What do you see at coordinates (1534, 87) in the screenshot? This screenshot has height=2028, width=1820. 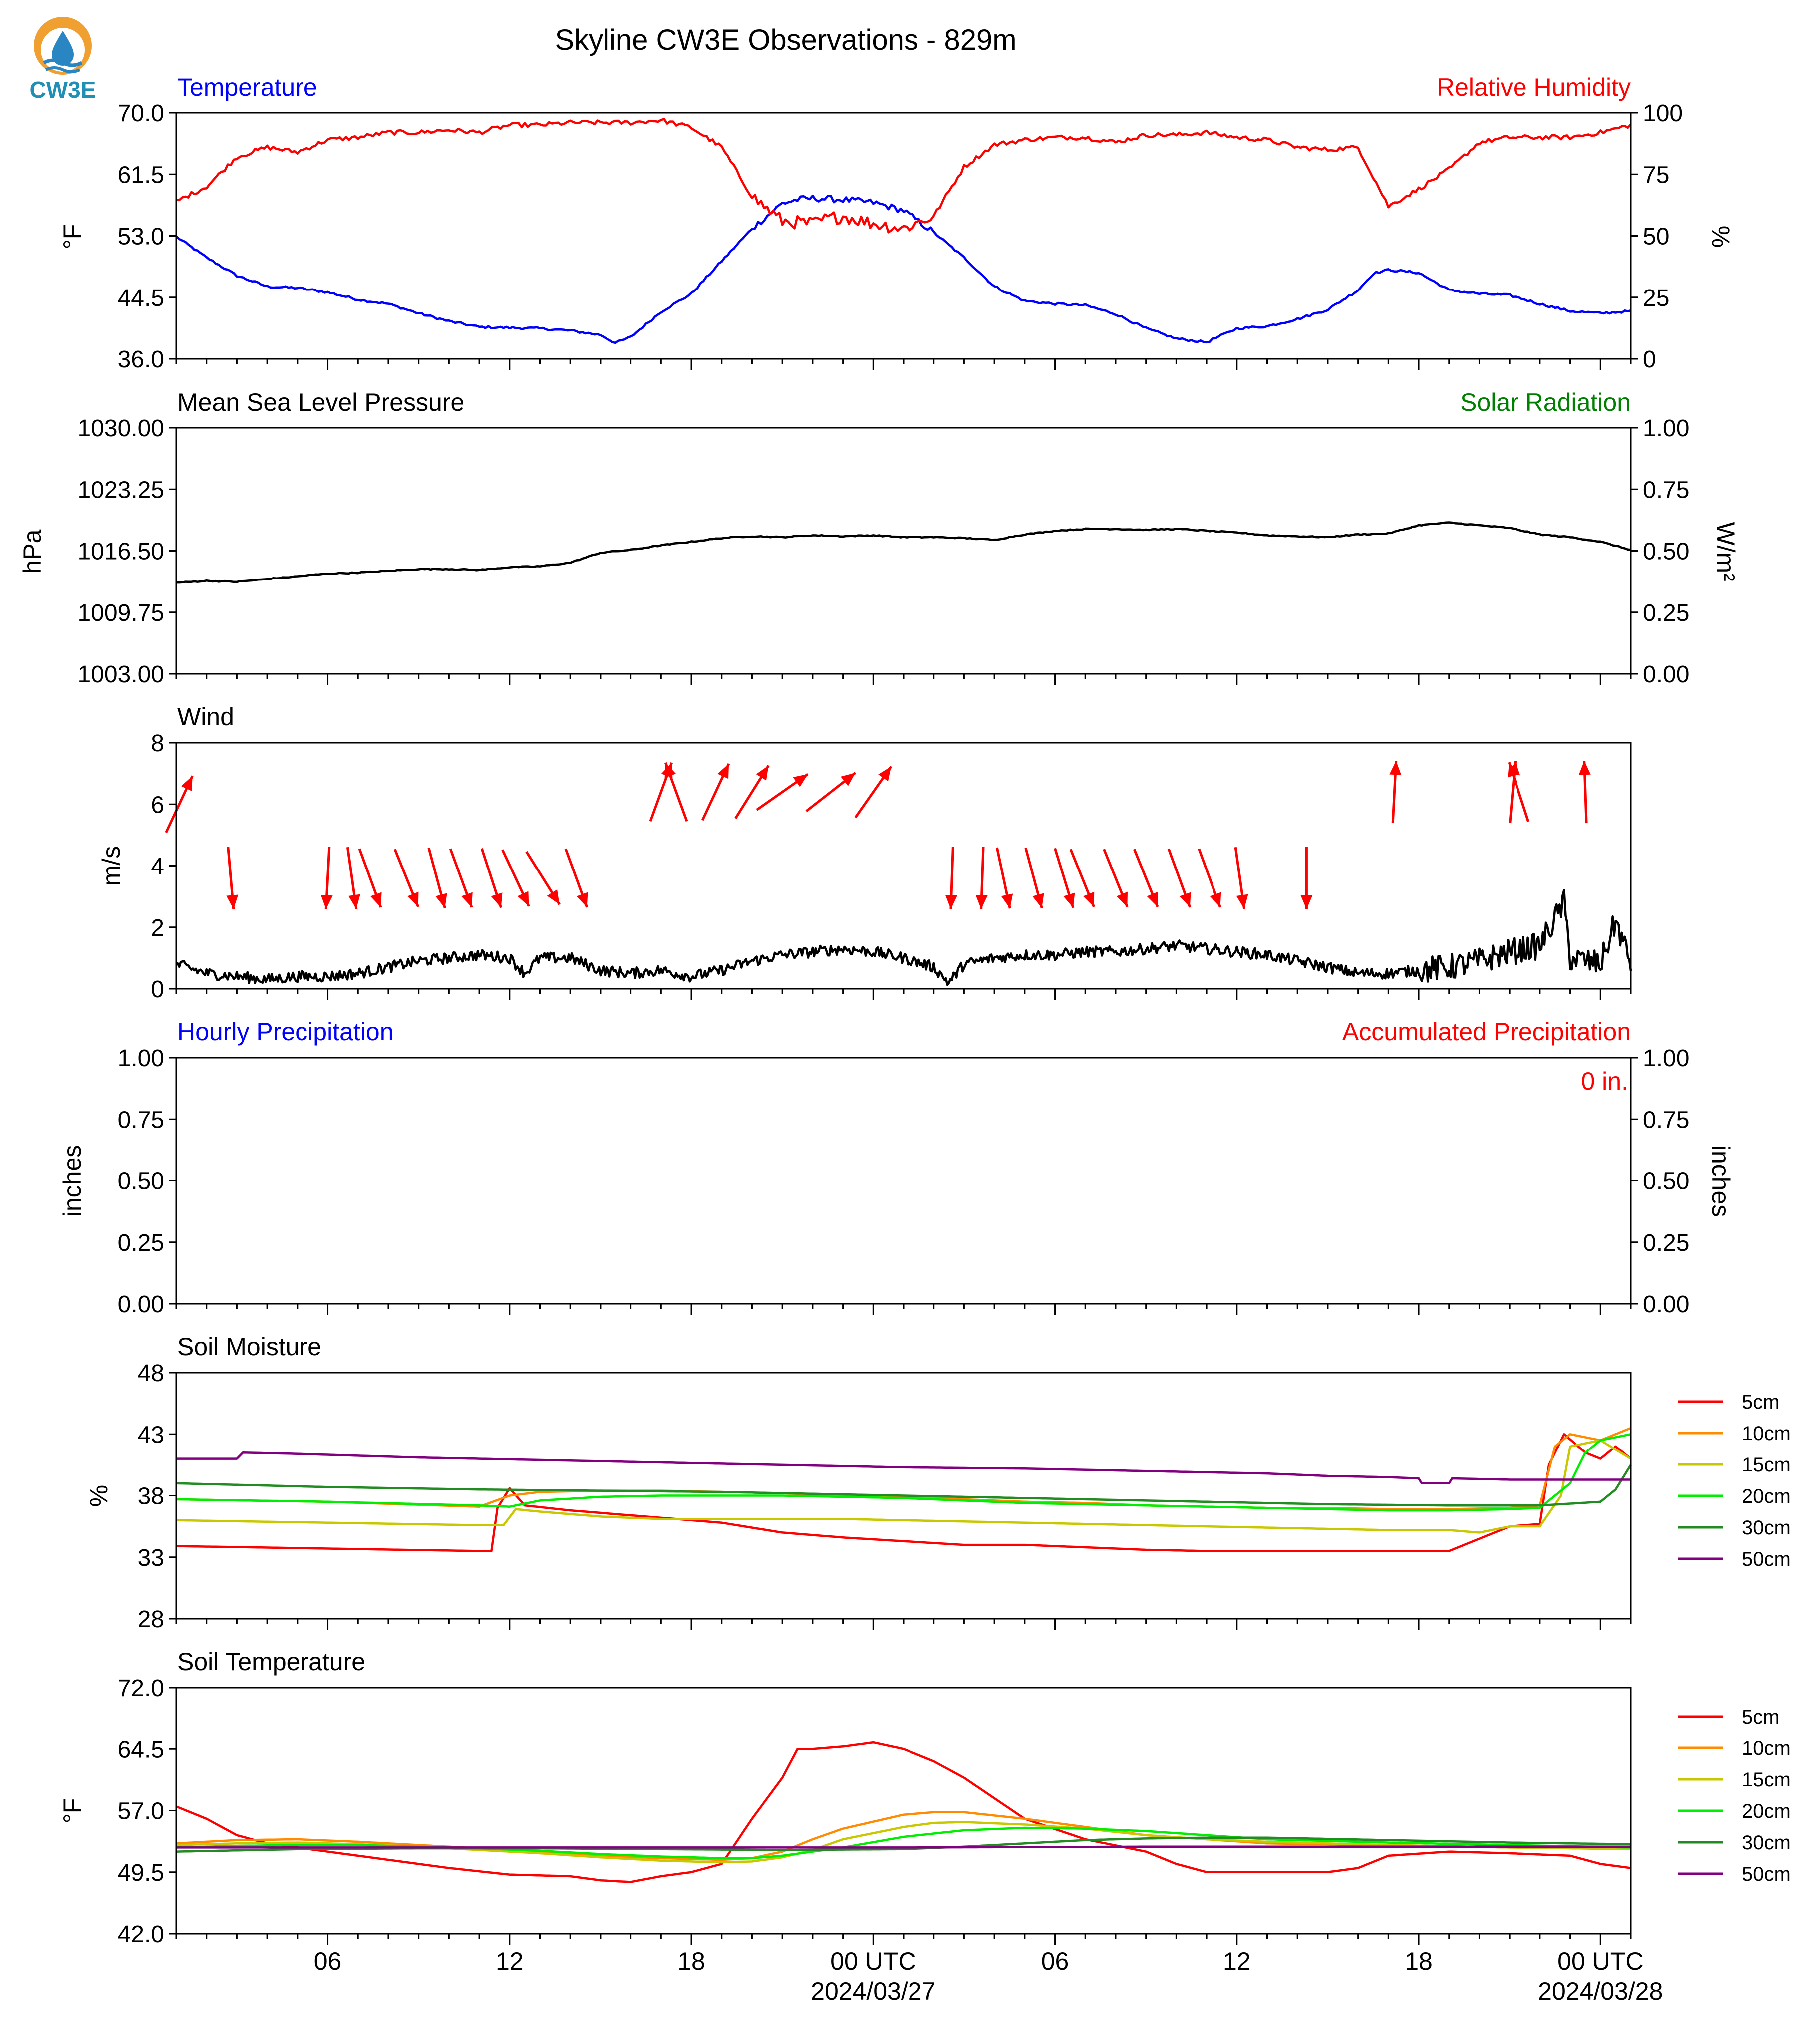 I see `panel-title-relative-humidity: Relative Humidity` at bounding box center [1534, 87].